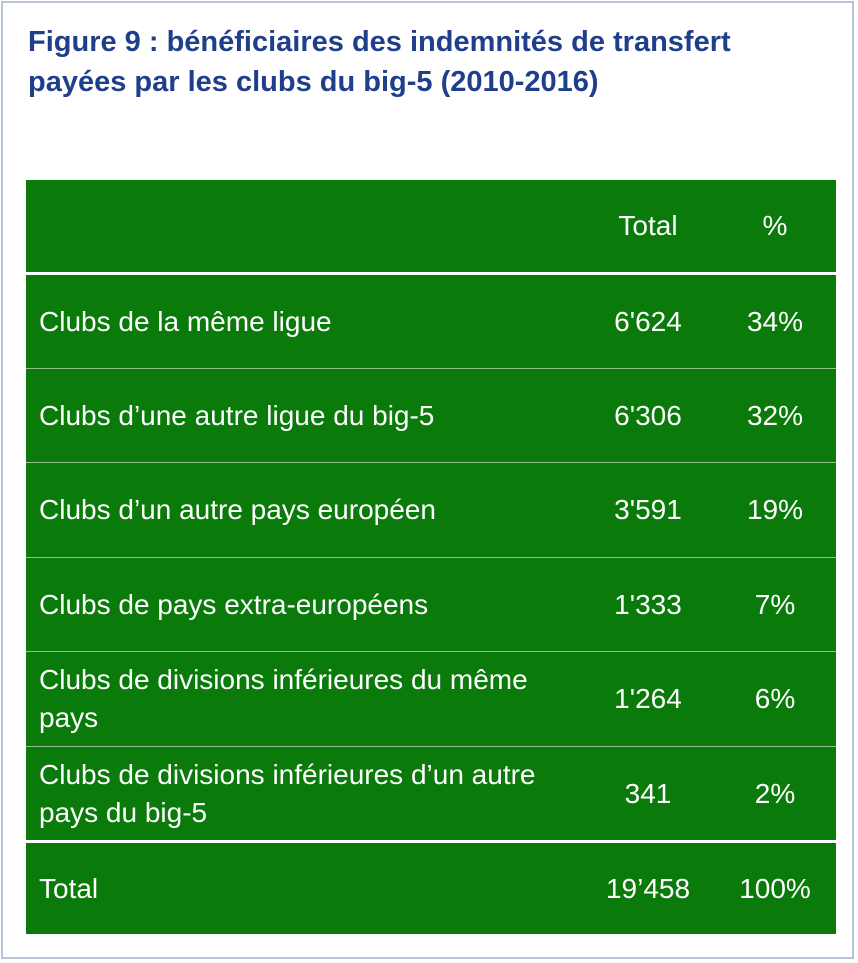 The height and width of the screenshot is (963, 858). Describe the element at coordinates (431, 604) in the screenshot. I see `table-row: Clubs de pays extra-européens 1'333 7%` at that location.